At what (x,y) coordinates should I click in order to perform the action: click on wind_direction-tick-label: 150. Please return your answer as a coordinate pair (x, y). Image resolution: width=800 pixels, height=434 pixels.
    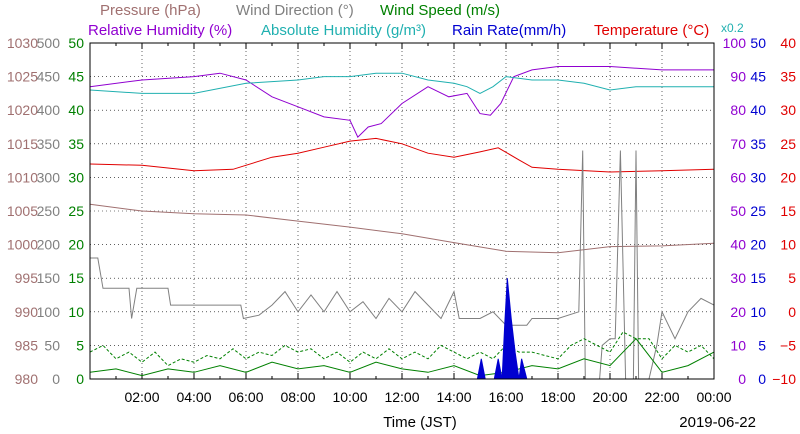
    Looking at the image, I should click on (49, 278).